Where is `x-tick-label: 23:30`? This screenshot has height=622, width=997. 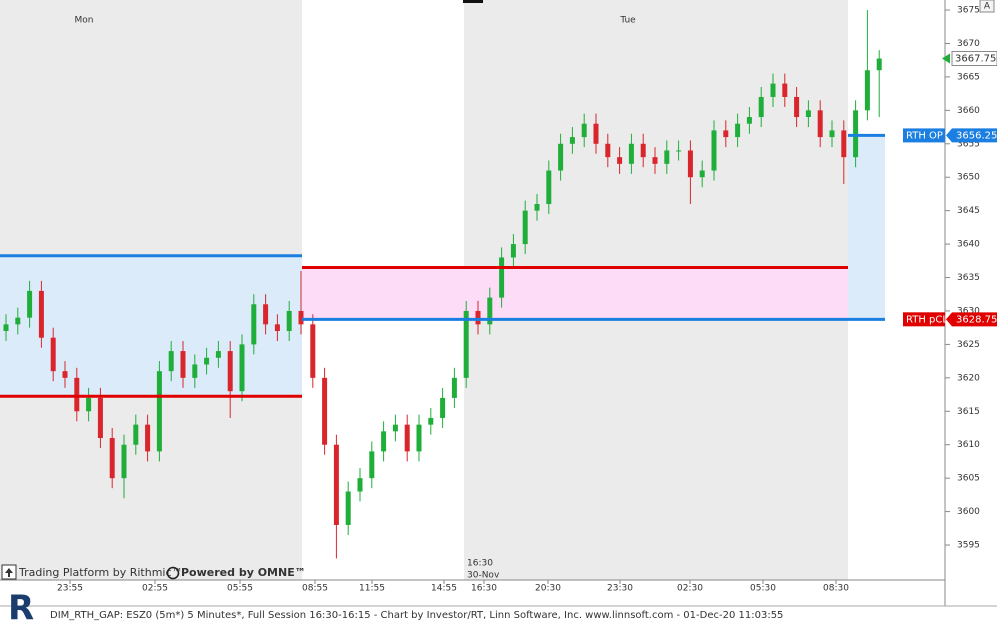
x-tick-label: 23:30 is located at coordinates (620, 589).